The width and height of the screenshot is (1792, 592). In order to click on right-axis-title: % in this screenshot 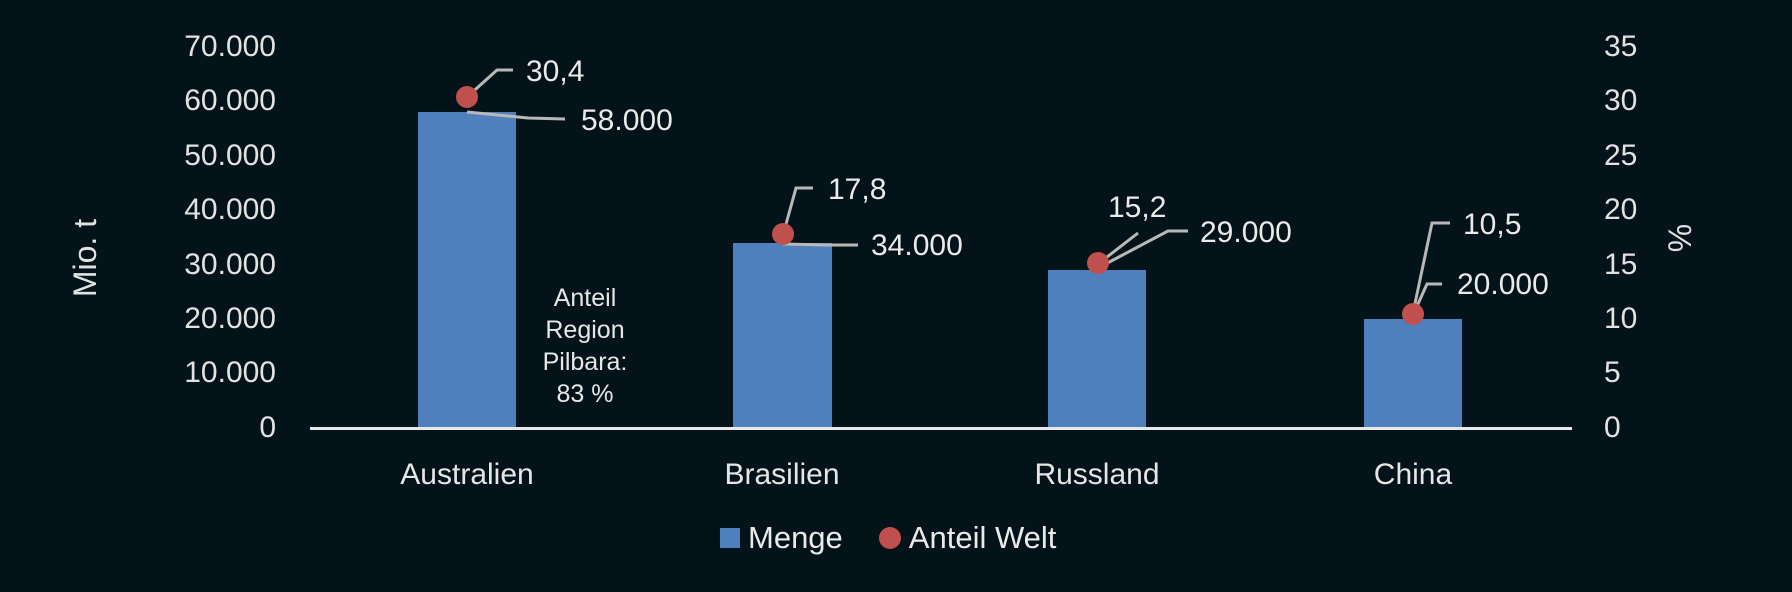, I will do `click(1680, 238)`.